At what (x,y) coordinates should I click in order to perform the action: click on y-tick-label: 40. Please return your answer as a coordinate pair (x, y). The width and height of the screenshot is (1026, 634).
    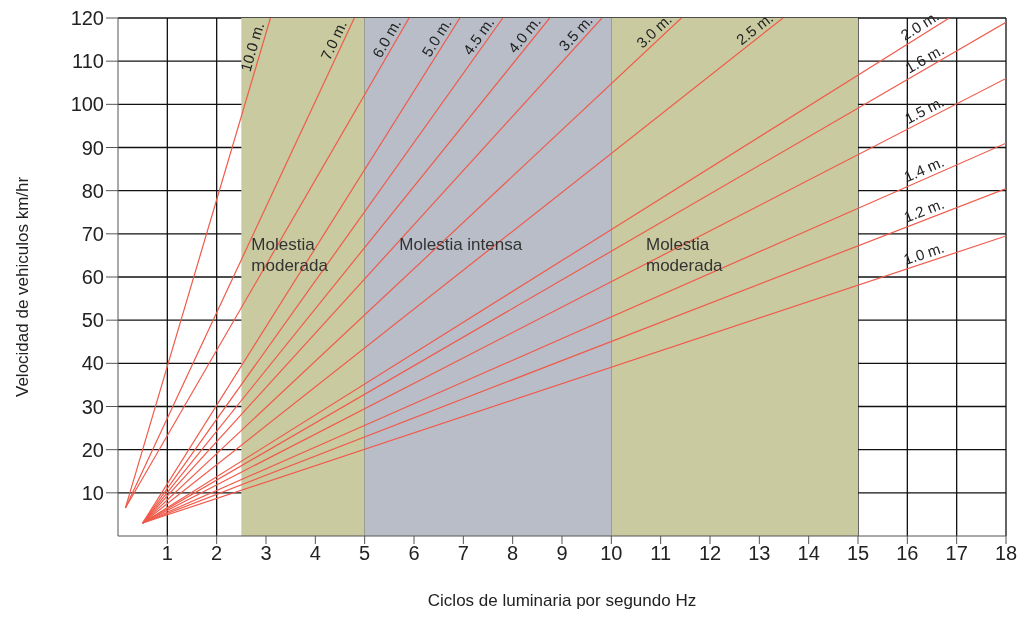
    Looking at the image, I should click on (92, 363).